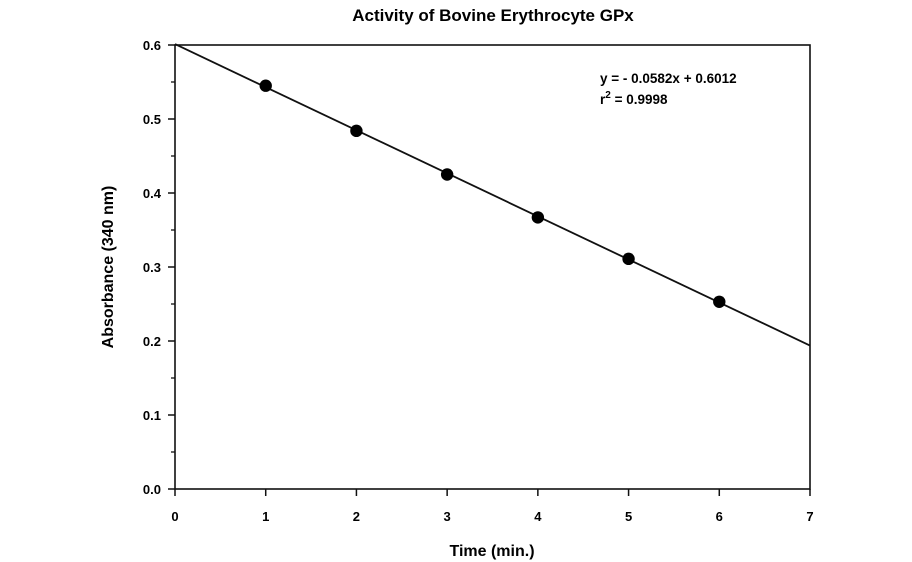 The image size is (912, 562). Describe the element at coordinates (447, 516) in the screenshot. I see `x-tick-label: 3` at that location.